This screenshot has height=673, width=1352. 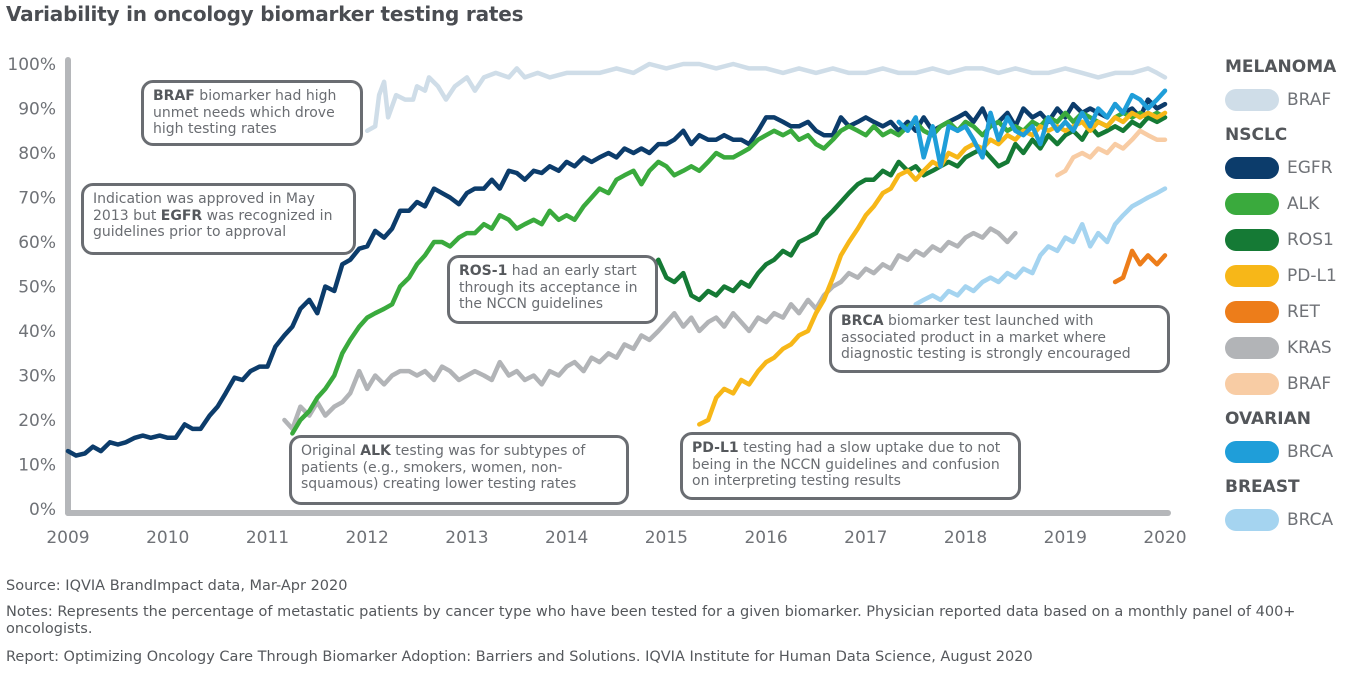 What do you see at coordinates (1309, 348) in the screenshot?
I see `legend-label: KRAS` at bounding box center [1309, 348].